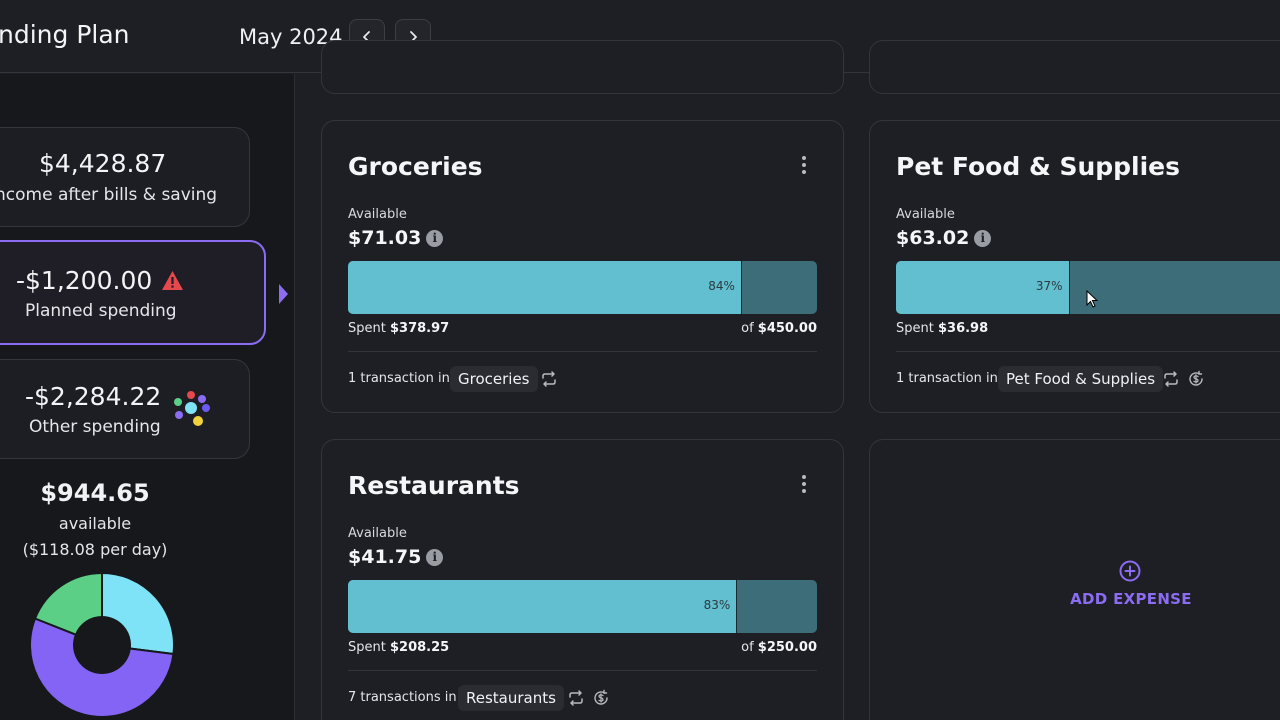 This screenshot has width=1280, height=720. Describe the element at coordinates (717, 605) in the screenshot. I see `progress-percent: 83%` at that location.